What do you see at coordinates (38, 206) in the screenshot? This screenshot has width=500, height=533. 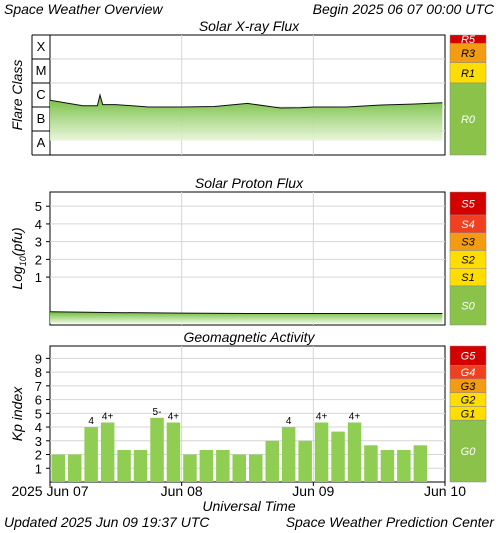 I see `proton-ytick-label: 5` at bounding box center [38, 206].